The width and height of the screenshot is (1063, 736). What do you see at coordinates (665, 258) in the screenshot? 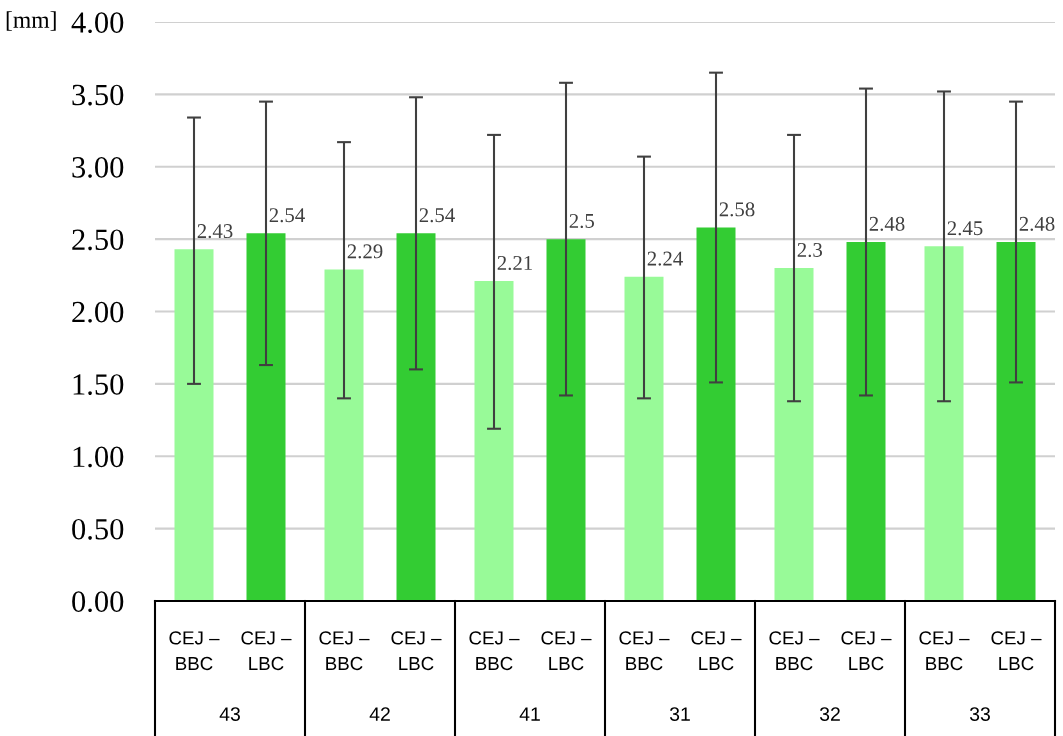
I see `data-label: 2.24` at bounding box center [665, 258].